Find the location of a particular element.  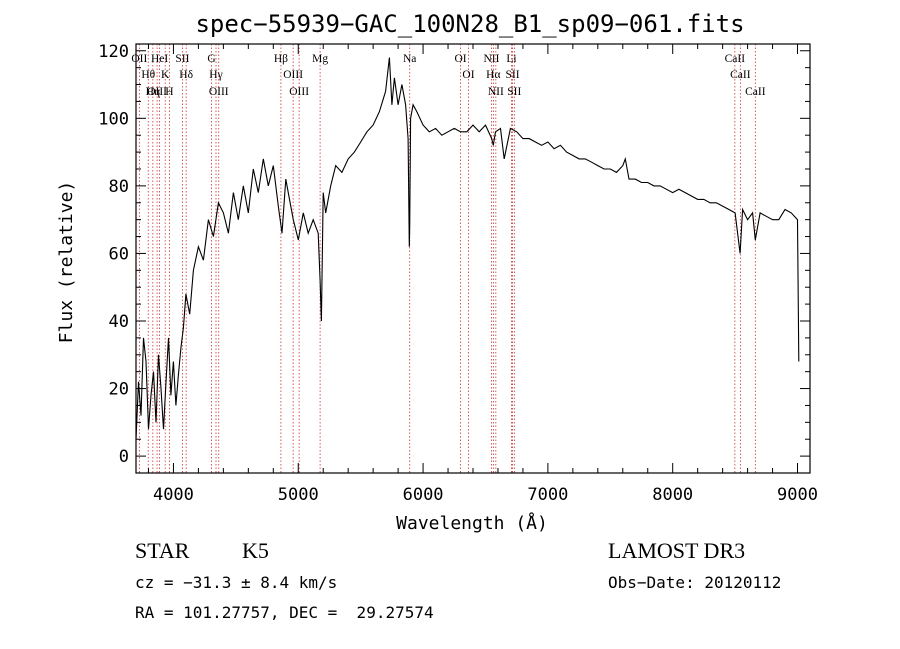

line-label-10: Hγ is located at coordinates (215, 75).